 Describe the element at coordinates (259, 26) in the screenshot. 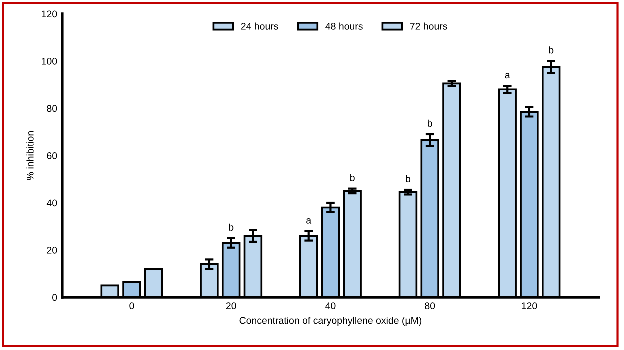

I see `legend-label: 24 hours` at that location.